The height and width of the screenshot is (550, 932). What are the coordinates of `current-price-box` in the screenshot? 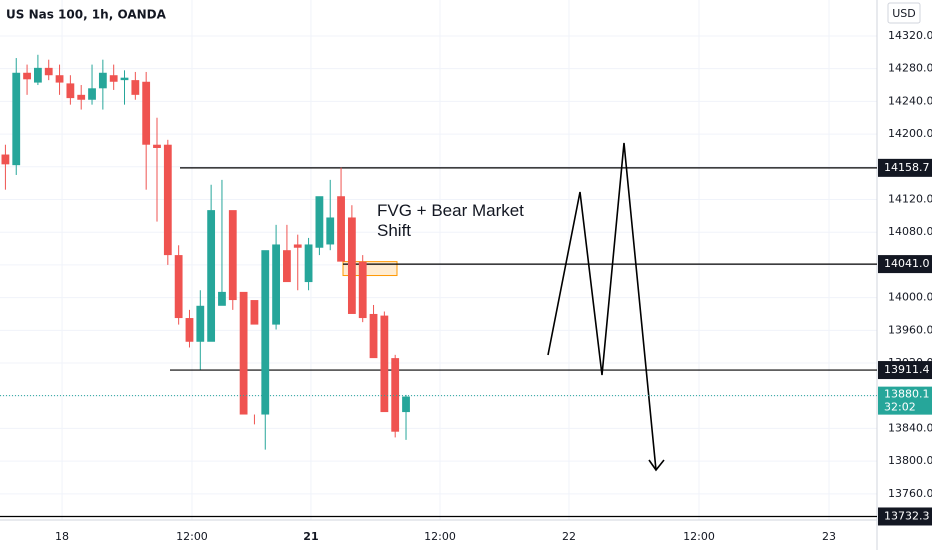 It's located at (905, 400).